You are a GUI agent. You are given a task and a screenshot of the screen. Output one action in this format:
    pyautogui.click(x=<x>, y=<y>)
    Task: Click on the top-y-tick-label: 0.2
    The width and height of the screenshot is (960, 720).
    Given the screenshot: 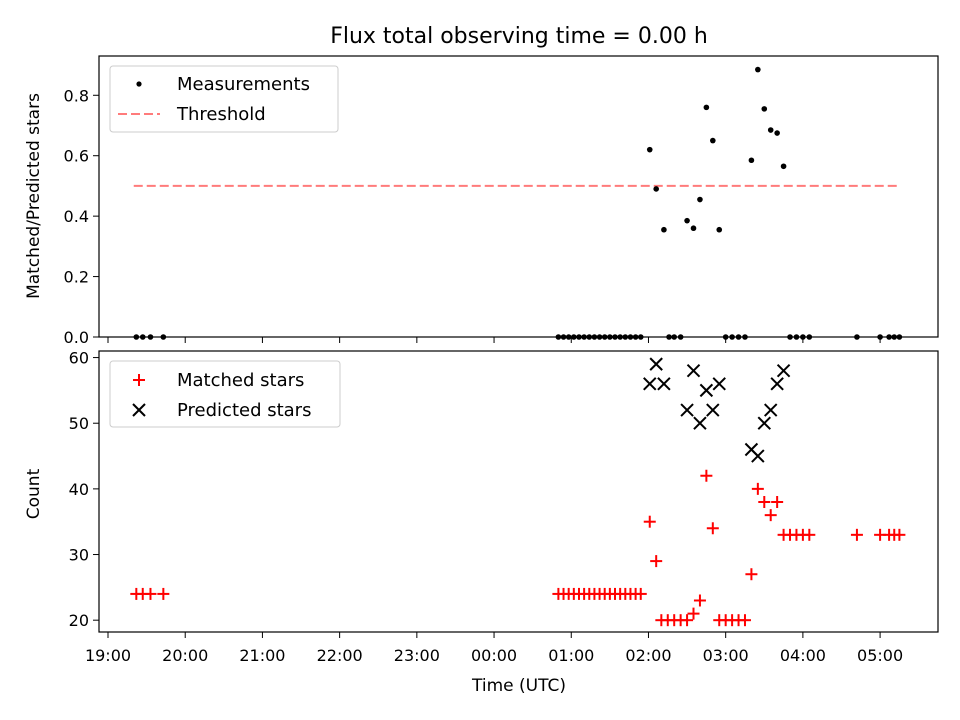 What is the action you would take?
    pyautogui.click(x=76, y=277)
    